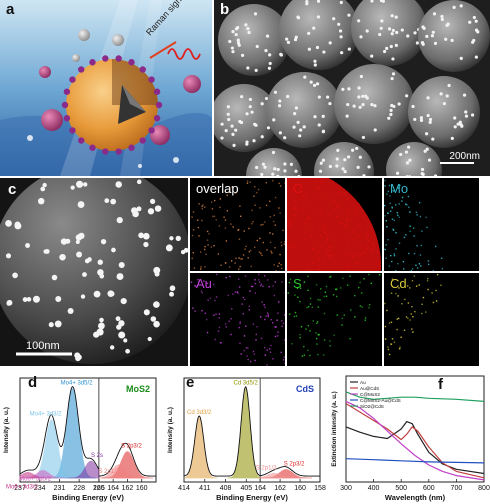 The width and height of the screenshot is (490, 504). Describe the element at coordinates (398, 283) in the screenshot. I see `edx-map-label: Cd` at that location.